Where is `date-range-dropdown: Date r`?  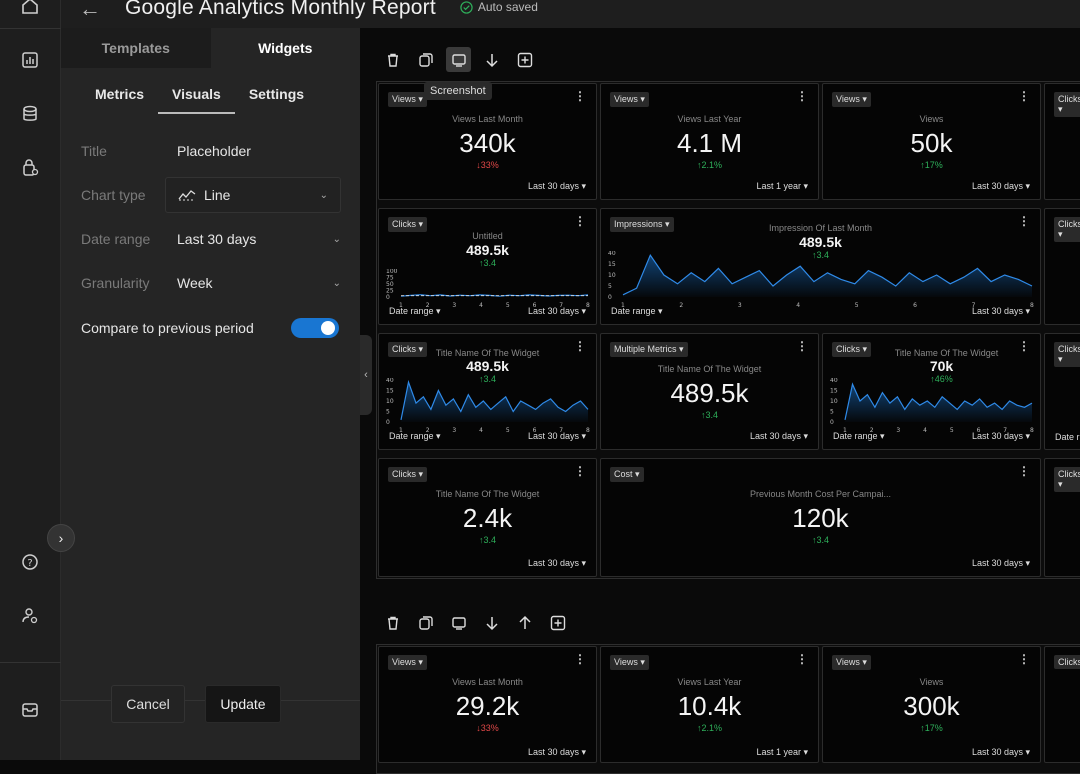 date-range-dropdown: Date r is located at coordinates (1067, 437).